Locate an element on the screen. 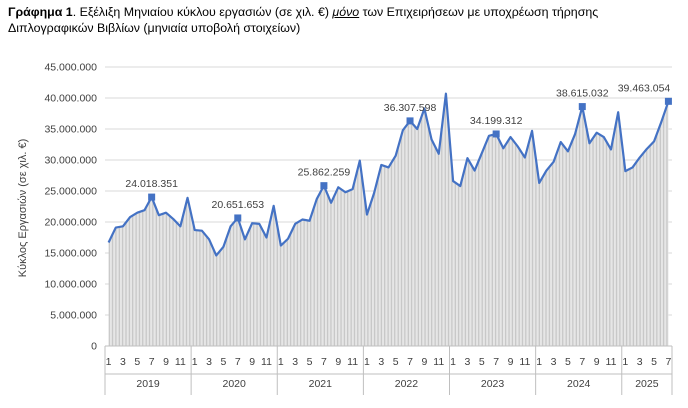 The height and width of the screenshot is (408, 688). data-label: 20.651.653 is located at coordinates (237, 205).